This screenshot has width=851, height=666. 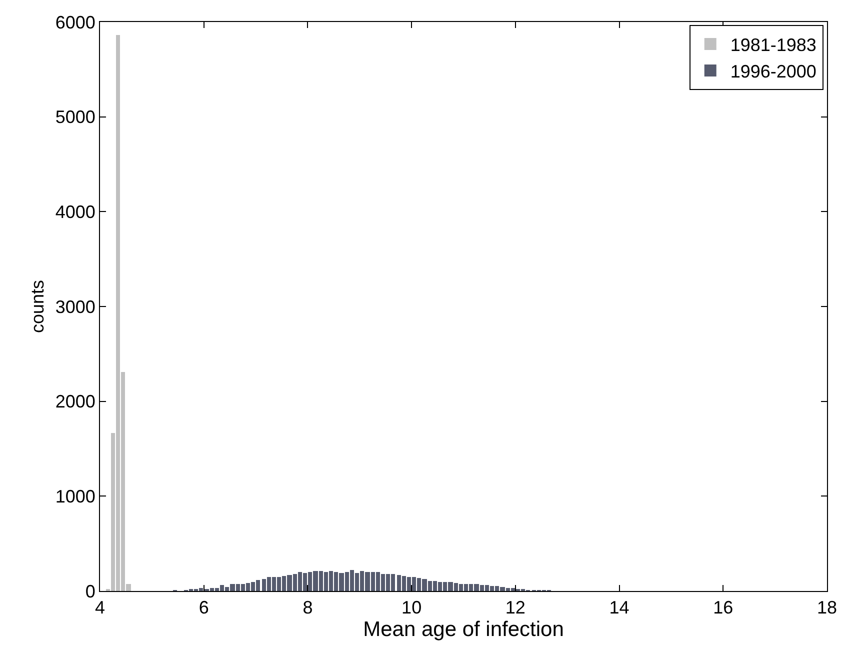 What do you see at coordinates (75, 212) in the screenshot?
I see `y-tick-label: 4000` at bounding box center [75, 212].